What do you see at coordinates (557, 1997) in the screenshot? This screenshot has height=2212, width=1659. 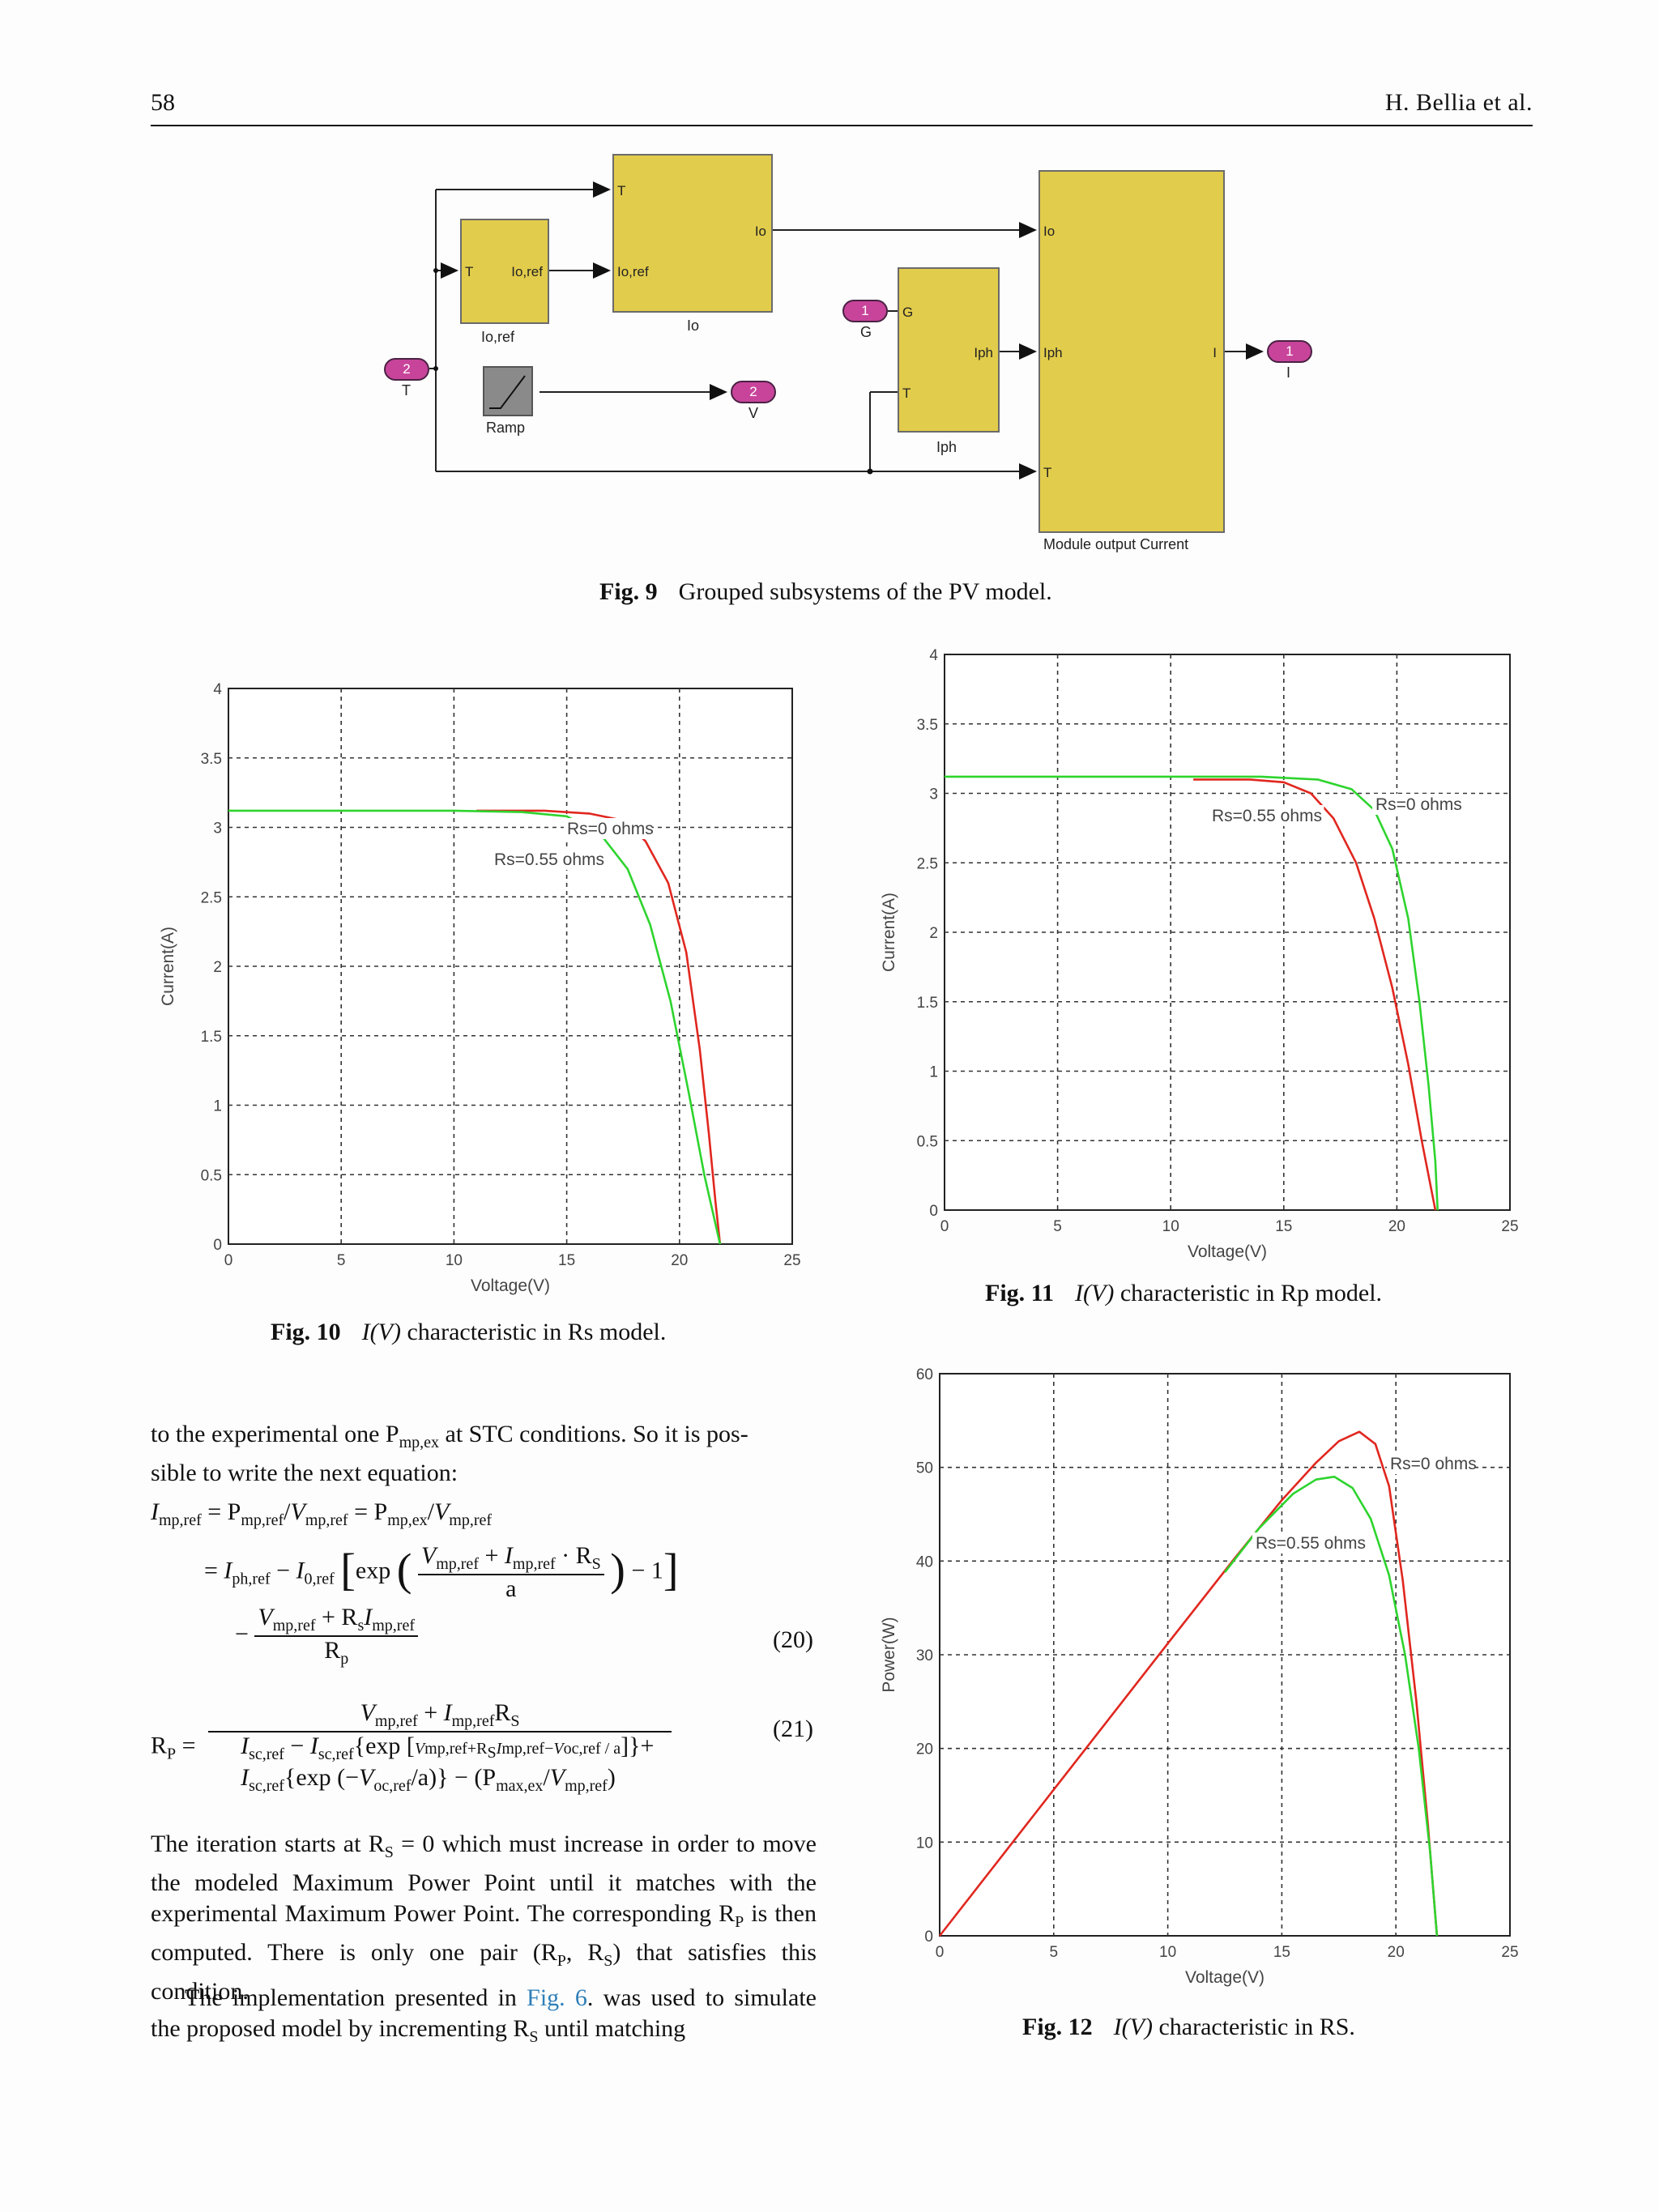 I see `fig6-link: Fig. 6` at bounding box center [557, 1997].